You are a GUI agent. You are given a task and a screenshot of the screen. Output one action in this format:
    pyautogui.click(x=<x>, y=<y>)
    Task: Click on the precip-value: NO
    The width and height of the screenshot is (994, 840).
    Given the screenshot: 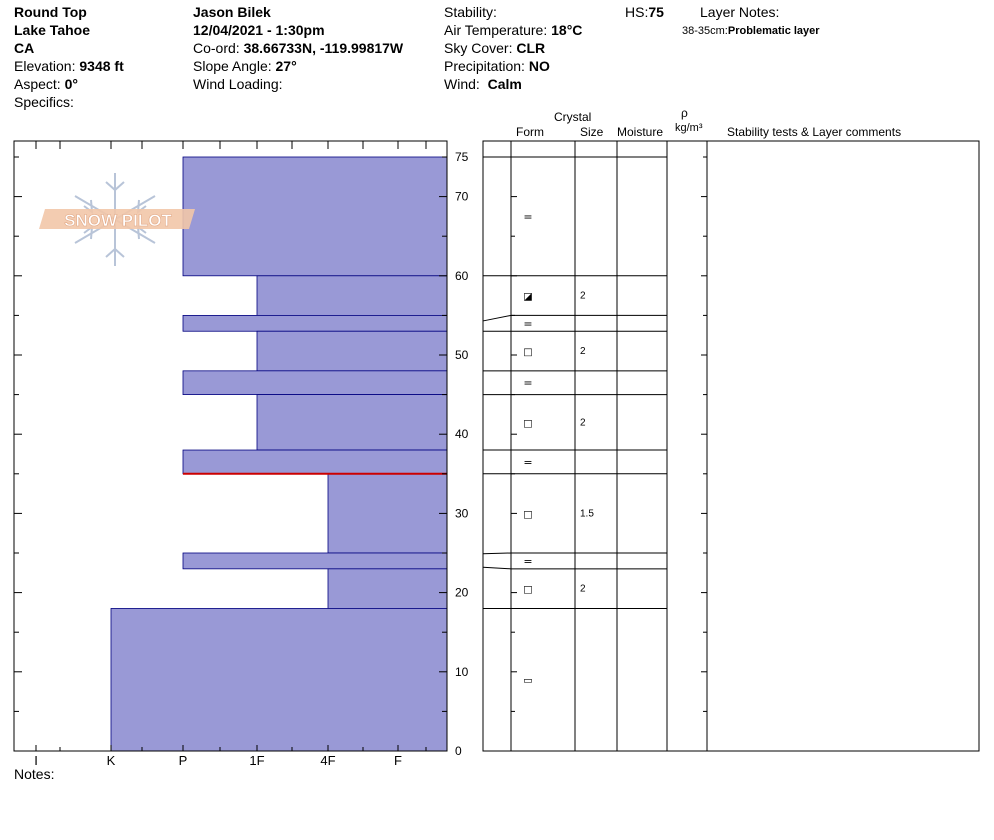 What is the action you would take?
    pyautogui.click(x=539, y=66)
    